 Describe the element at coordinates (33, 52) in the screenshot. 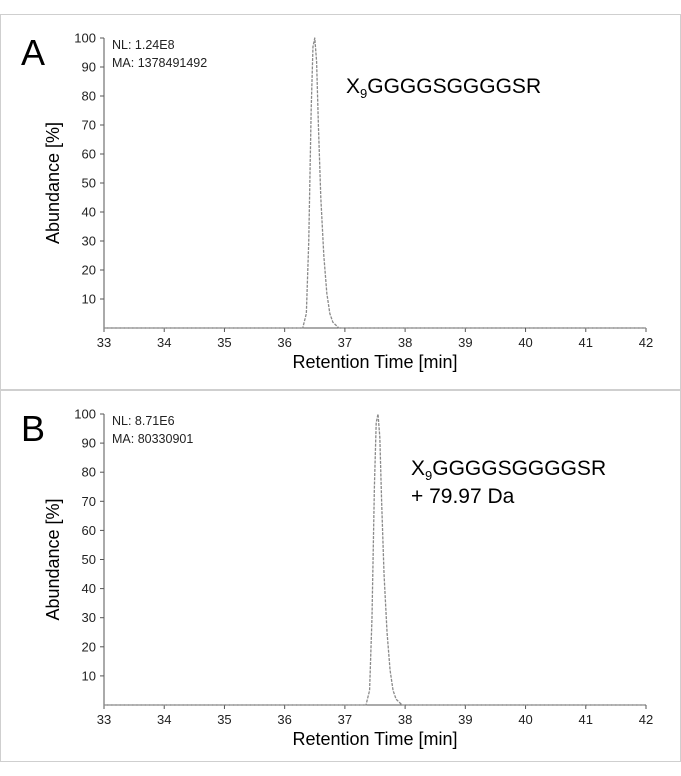

I see `panel-label: A` at that location.